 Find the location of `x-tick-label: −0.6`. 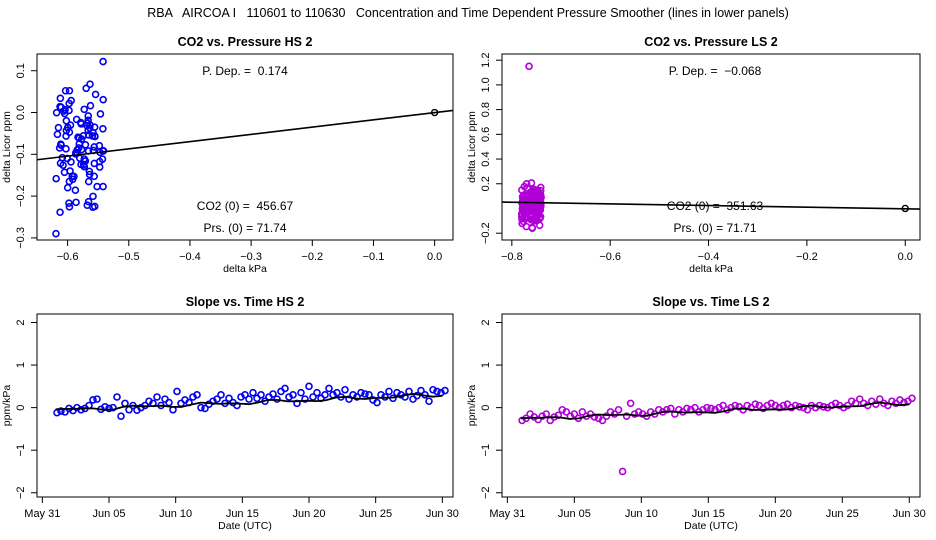

x-tick-label: −0.6 is located at coordinates (68, 257).